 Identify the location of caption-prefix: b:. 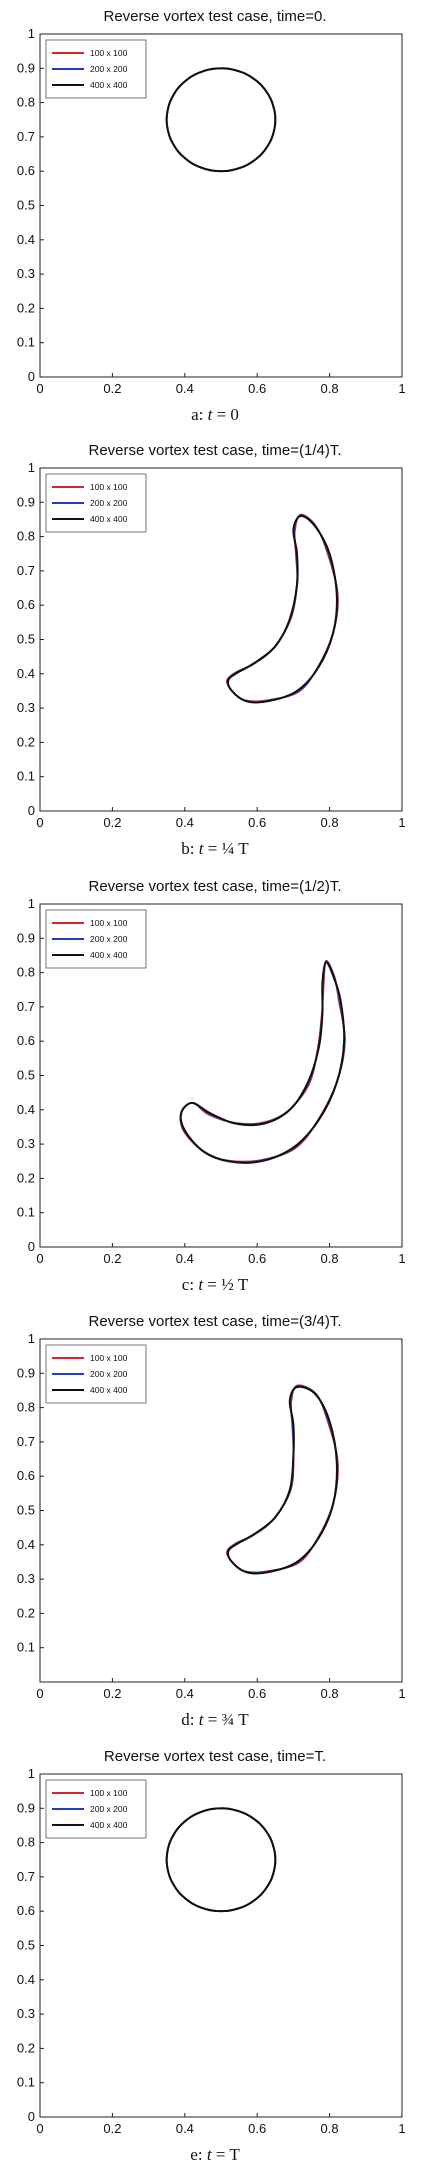
(190, 848).